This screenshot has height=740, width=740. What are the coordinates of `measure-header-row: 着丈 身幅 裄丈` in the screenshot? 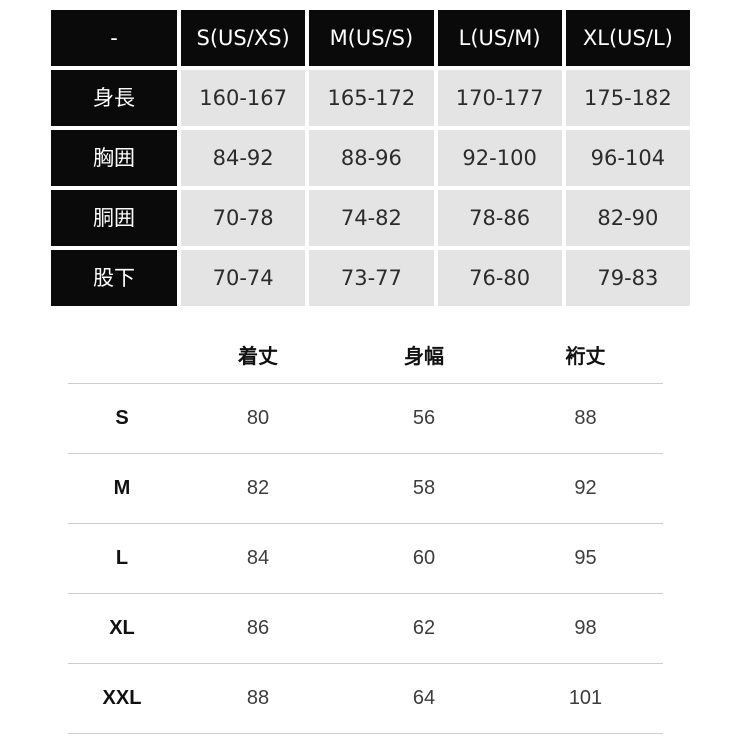 It's located at (365, 355).